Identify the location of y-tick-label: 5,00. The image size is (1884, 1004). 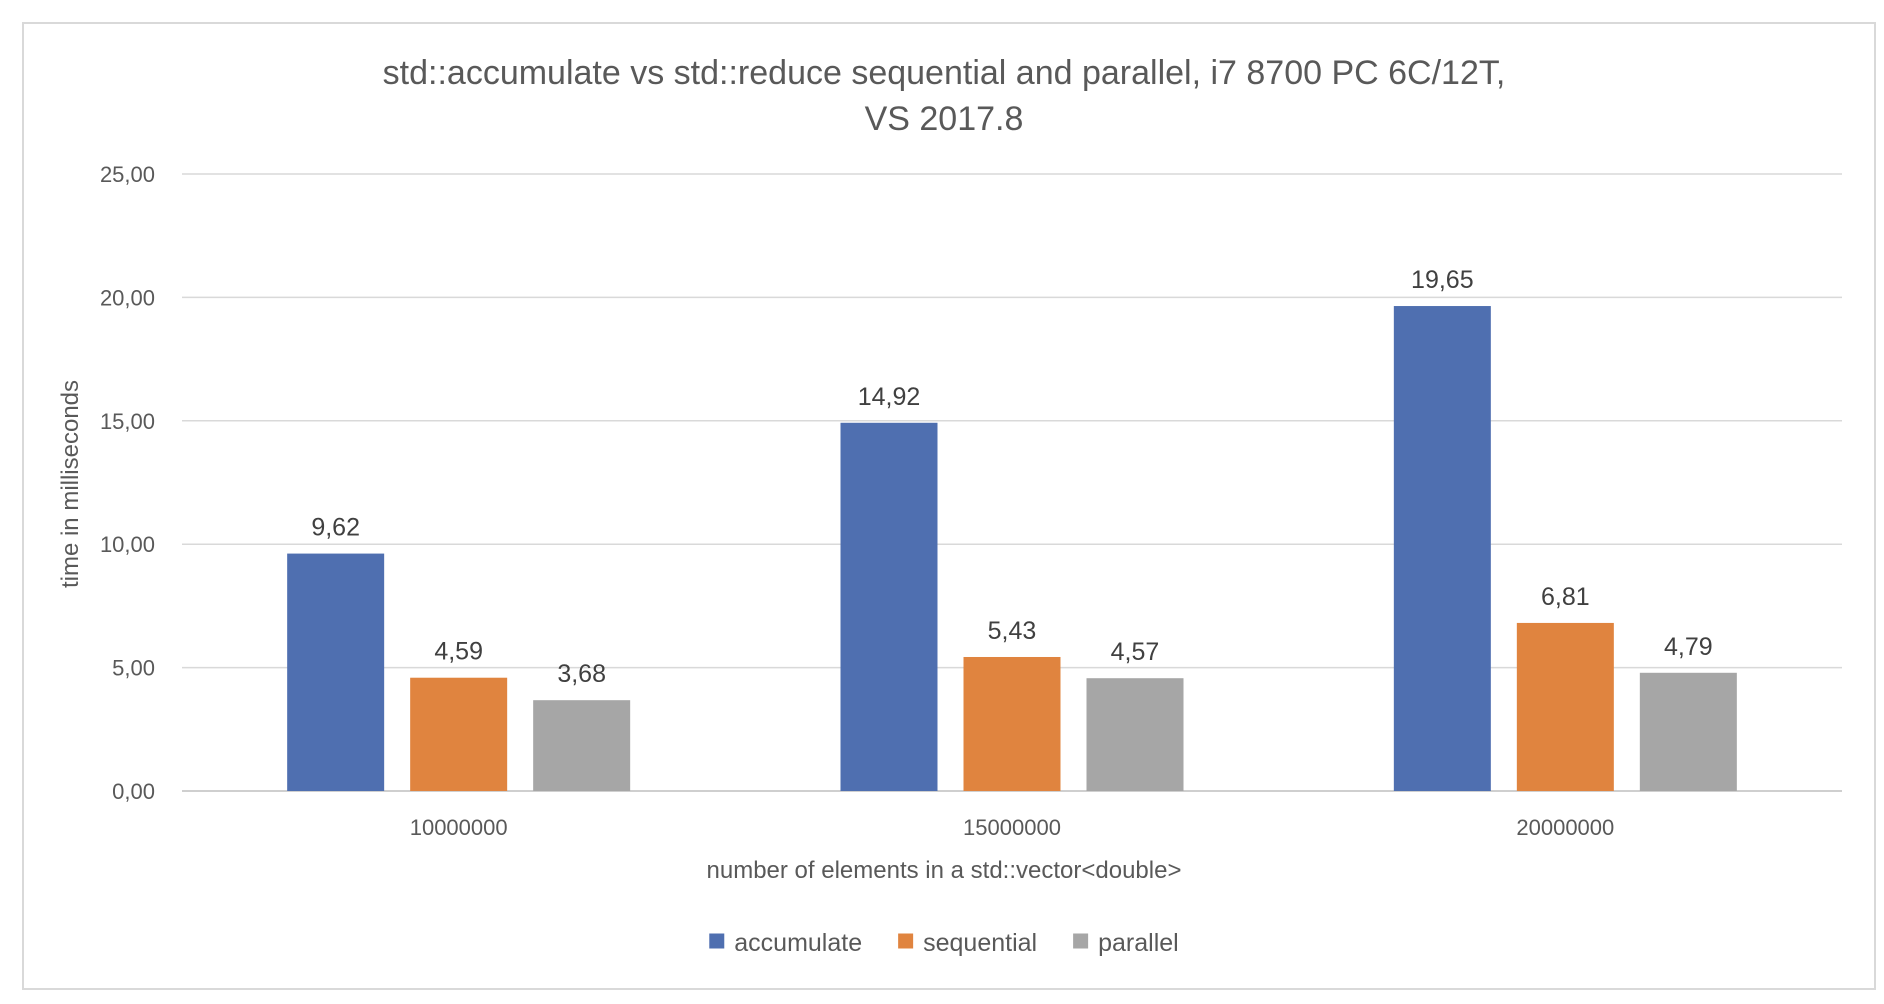
(133, 668).